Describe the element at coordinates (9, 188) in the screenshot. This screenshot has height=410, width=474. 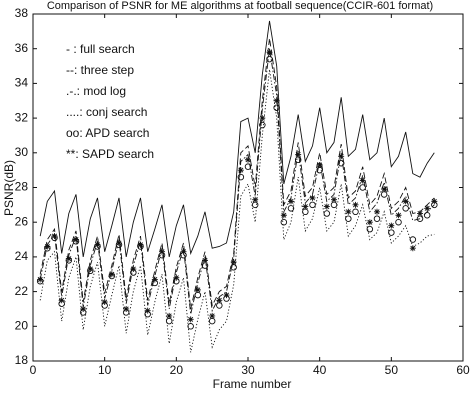
I see `y-axis-label: PSNR(dB)` at that location.